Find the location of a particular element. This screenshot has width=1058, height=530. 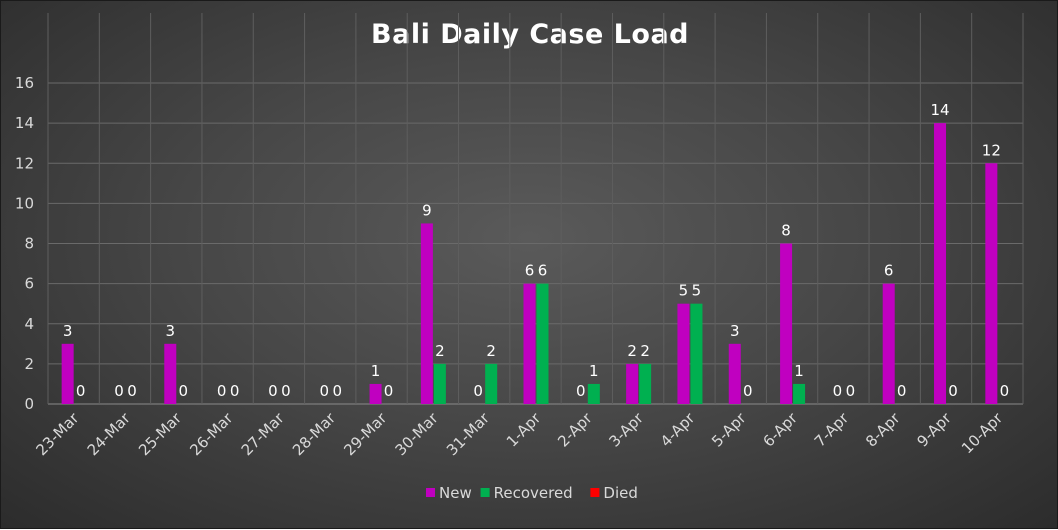

legend-swatch-new is located at coordinates (430, 492).